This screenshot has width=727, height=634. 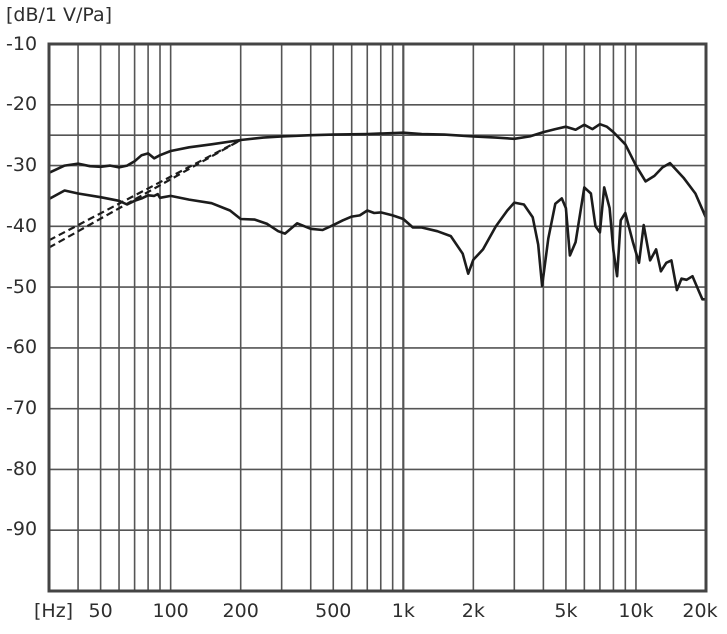 What do you see at coordinates (22, 44) in the screenshot?
I see `y-tick-label: -10` at bounding box center [22, 44].